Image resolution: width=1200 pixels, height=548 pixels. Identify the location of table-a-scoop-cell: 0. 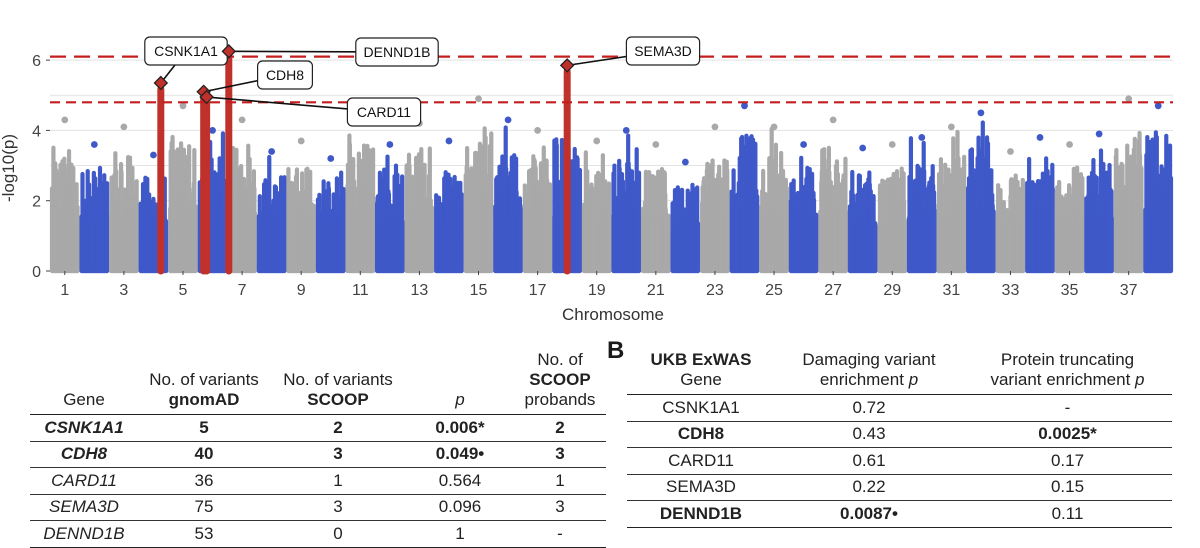
(338, 534).